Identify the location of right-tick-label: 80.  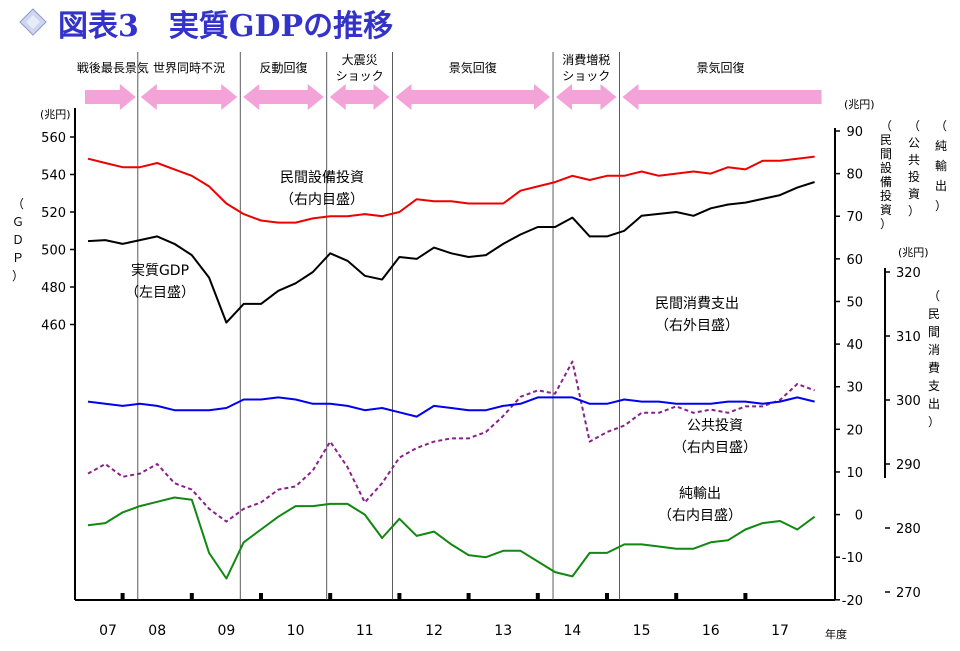
(854, 175).